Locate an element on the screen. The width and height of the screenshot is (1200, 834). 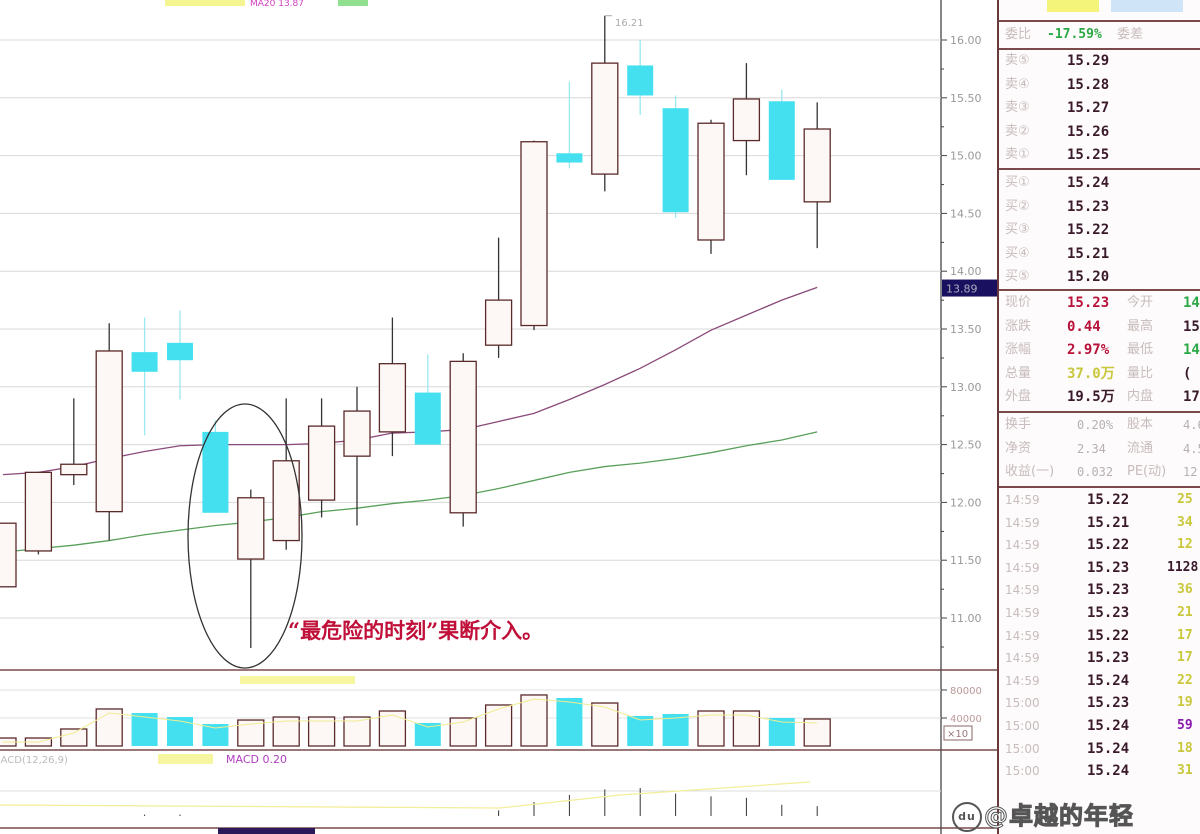
ask-row: 卖③ 15.27 is located at coordinates (1099, 108).